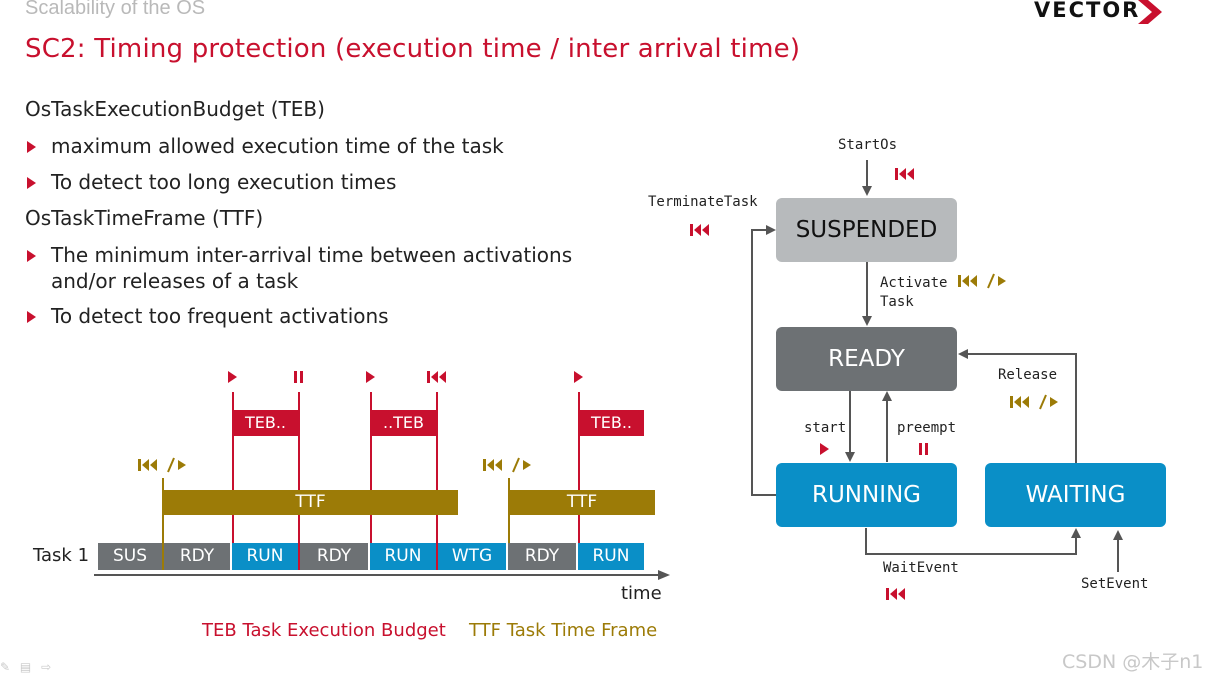 The image size is (1226, 678). Describe the element at coordinates (866, 495) in the screenshot. I see `state-running: RUNNING` at that location.